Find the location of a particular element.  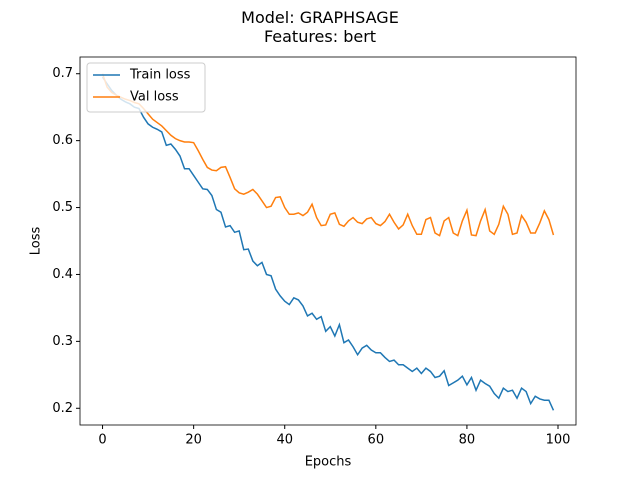

y-tick-label: 0.7 is located at coordinates (62, 73).